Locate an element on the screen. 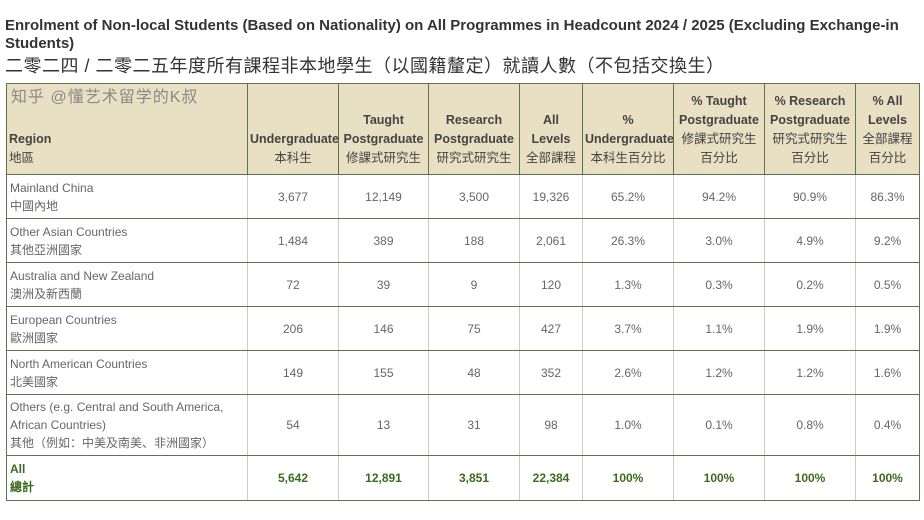 The image size is (924, 520). value-cell: 9 is located at coordinates (474, 284).